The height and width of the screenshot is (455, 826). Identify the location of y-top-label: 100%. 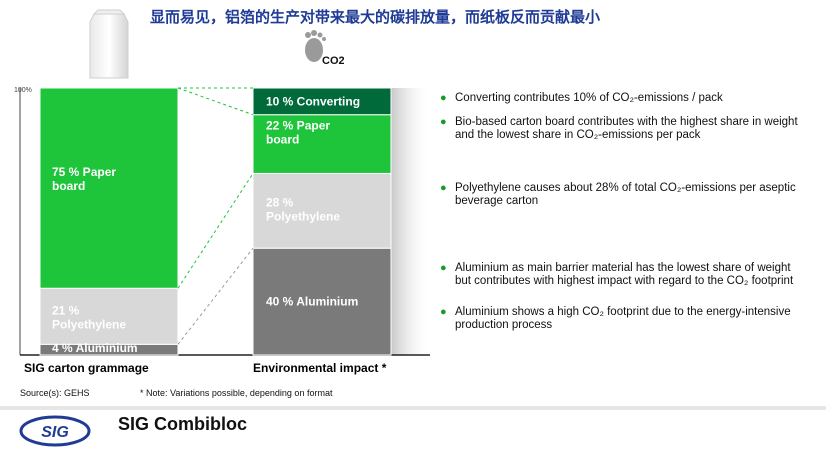
(23, 90).